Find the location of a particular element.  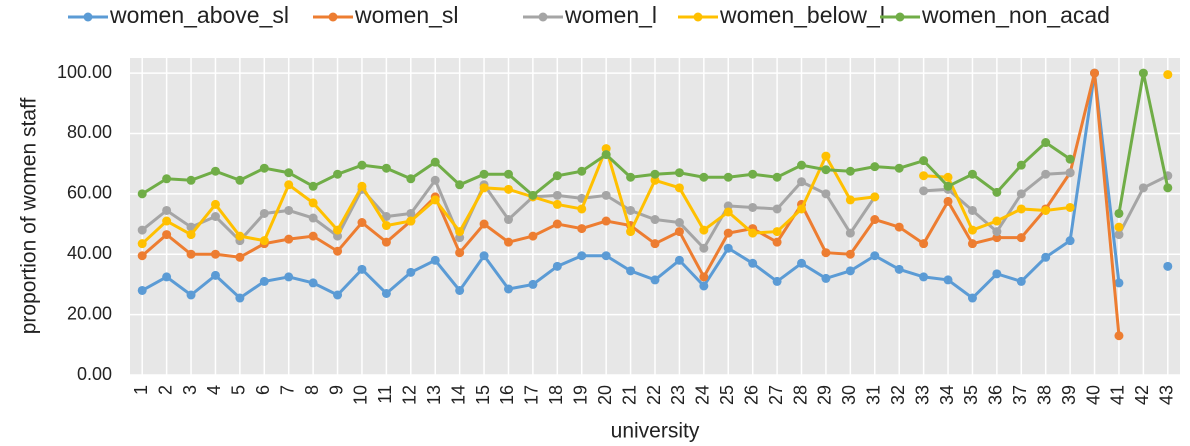

y-tick-label: 40.00 is located at coordinates (89, 253).